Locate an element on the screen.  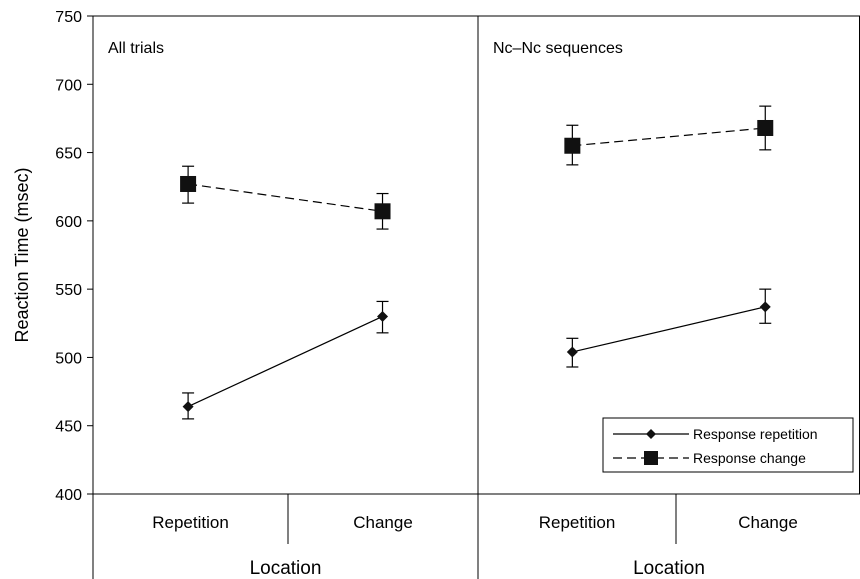
y-tick-label: 700 is located at coordinates (68, 85).